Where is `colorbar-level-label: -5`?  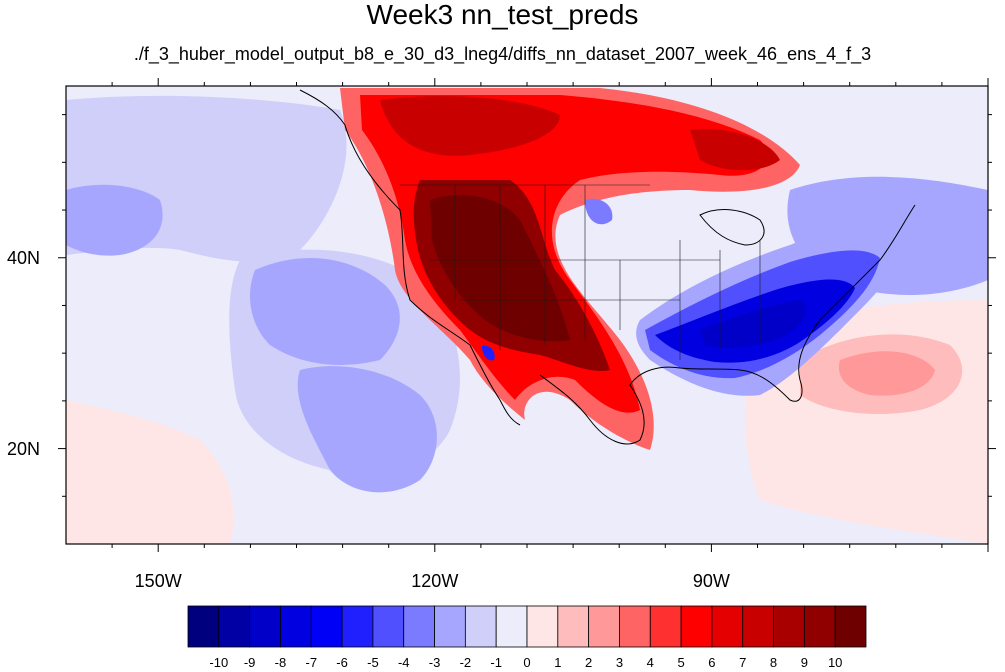
colorbar-level-label: -5 is located at coordinates (373, 662).